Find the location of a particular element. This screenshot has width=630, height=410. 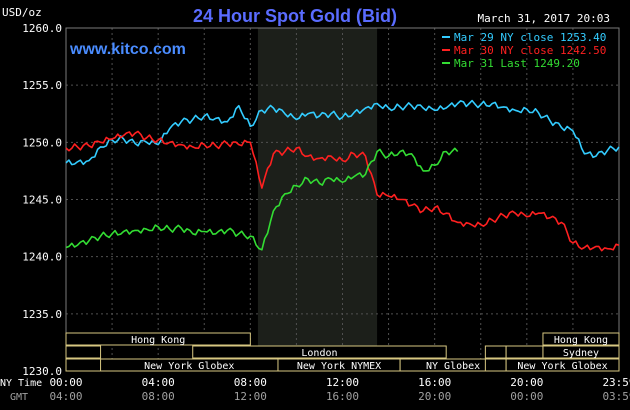

legend-item-mar30: Mar 30 NY close 1242.50 is located at coordinates (530, 50).